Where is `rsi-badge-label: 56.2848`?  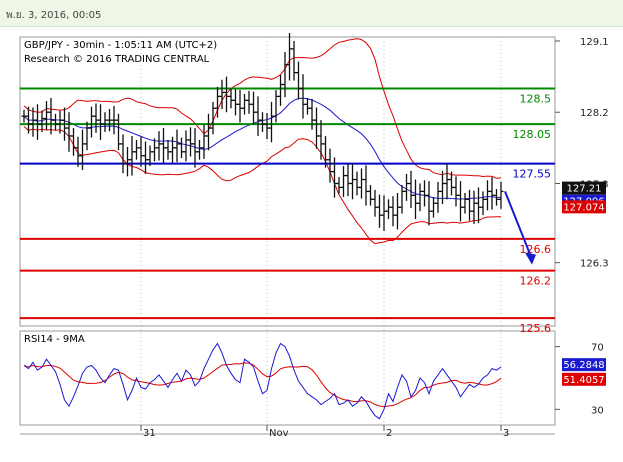 rsi-badge-label: 56.2848 is located at coordinates (583, 365).